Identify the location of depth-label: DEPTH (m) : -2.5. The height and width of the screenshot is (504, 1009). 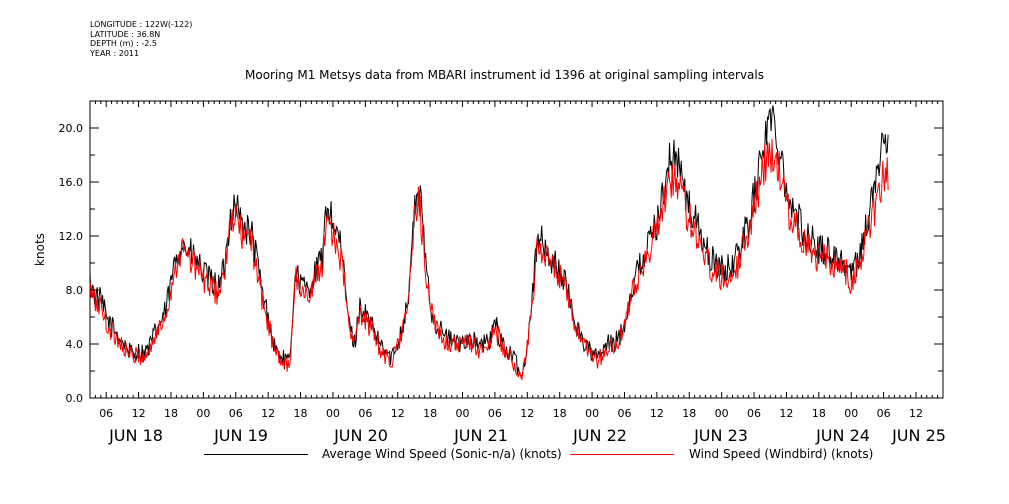
(123, 43).